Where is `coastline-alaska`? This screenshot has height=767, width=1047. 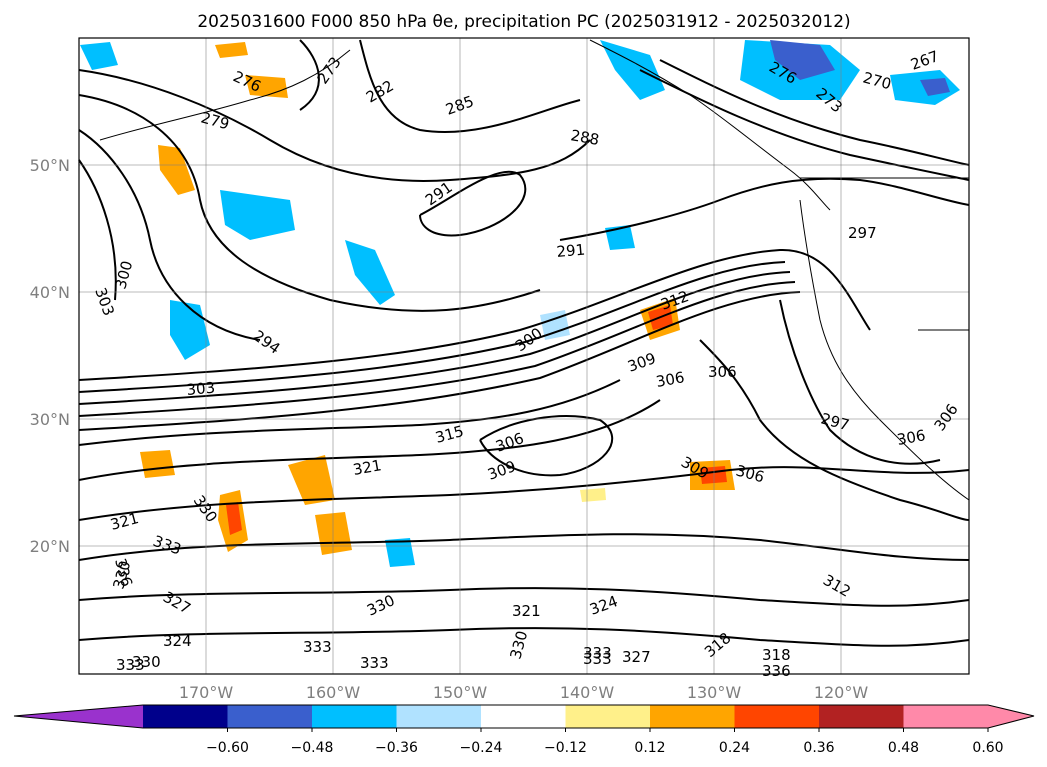
coastline-alaska is located at coordinates (710, 125).